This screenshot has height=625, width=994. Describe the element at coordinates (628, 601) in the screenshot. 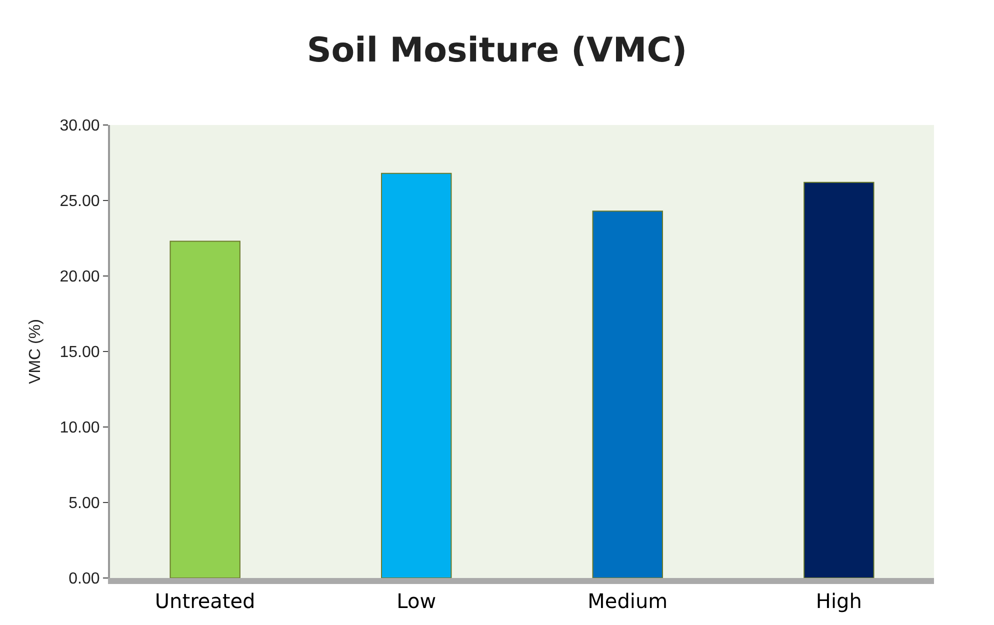

I see `x-tick-label: Medium` at that location.